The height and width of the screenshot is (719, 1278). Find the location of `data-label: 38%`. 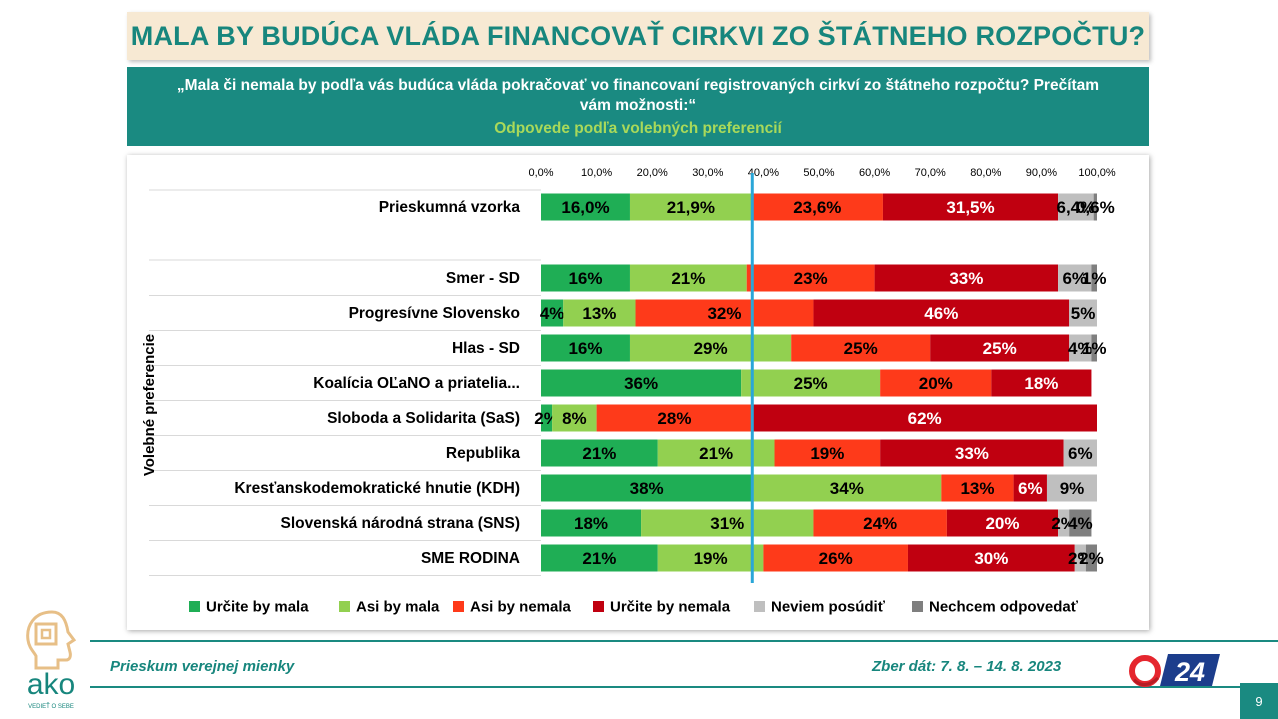

data-label: 38% is located at coordinates (647, 488).